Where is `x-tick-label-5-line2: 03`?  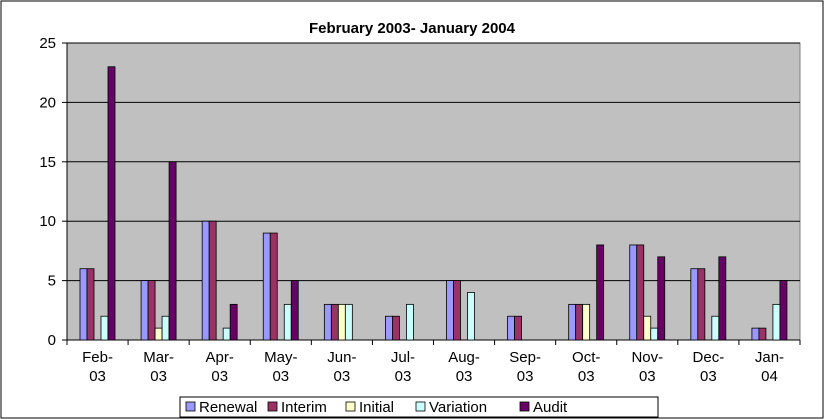 x-tick-label-5-line2: 03 is located at coordinates (403, 376).